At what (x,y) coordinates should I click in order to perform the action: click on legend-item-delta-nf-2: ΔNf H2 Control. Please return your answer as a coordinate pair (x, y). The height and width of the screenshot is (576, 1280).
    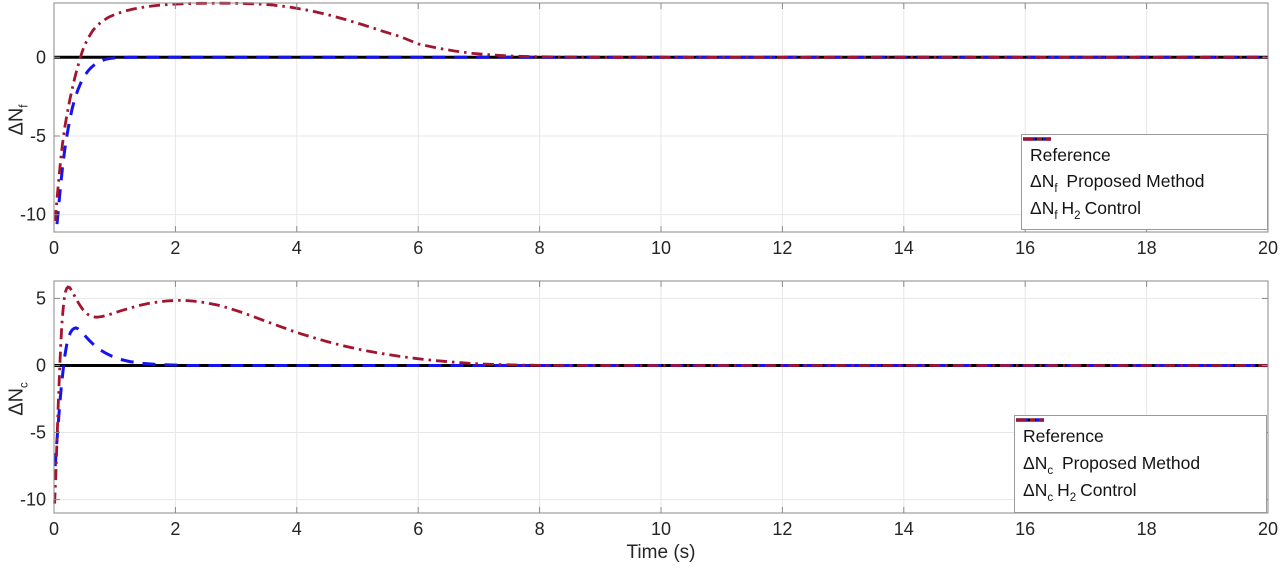
    Looking at the image, I should click on (1142, 179).